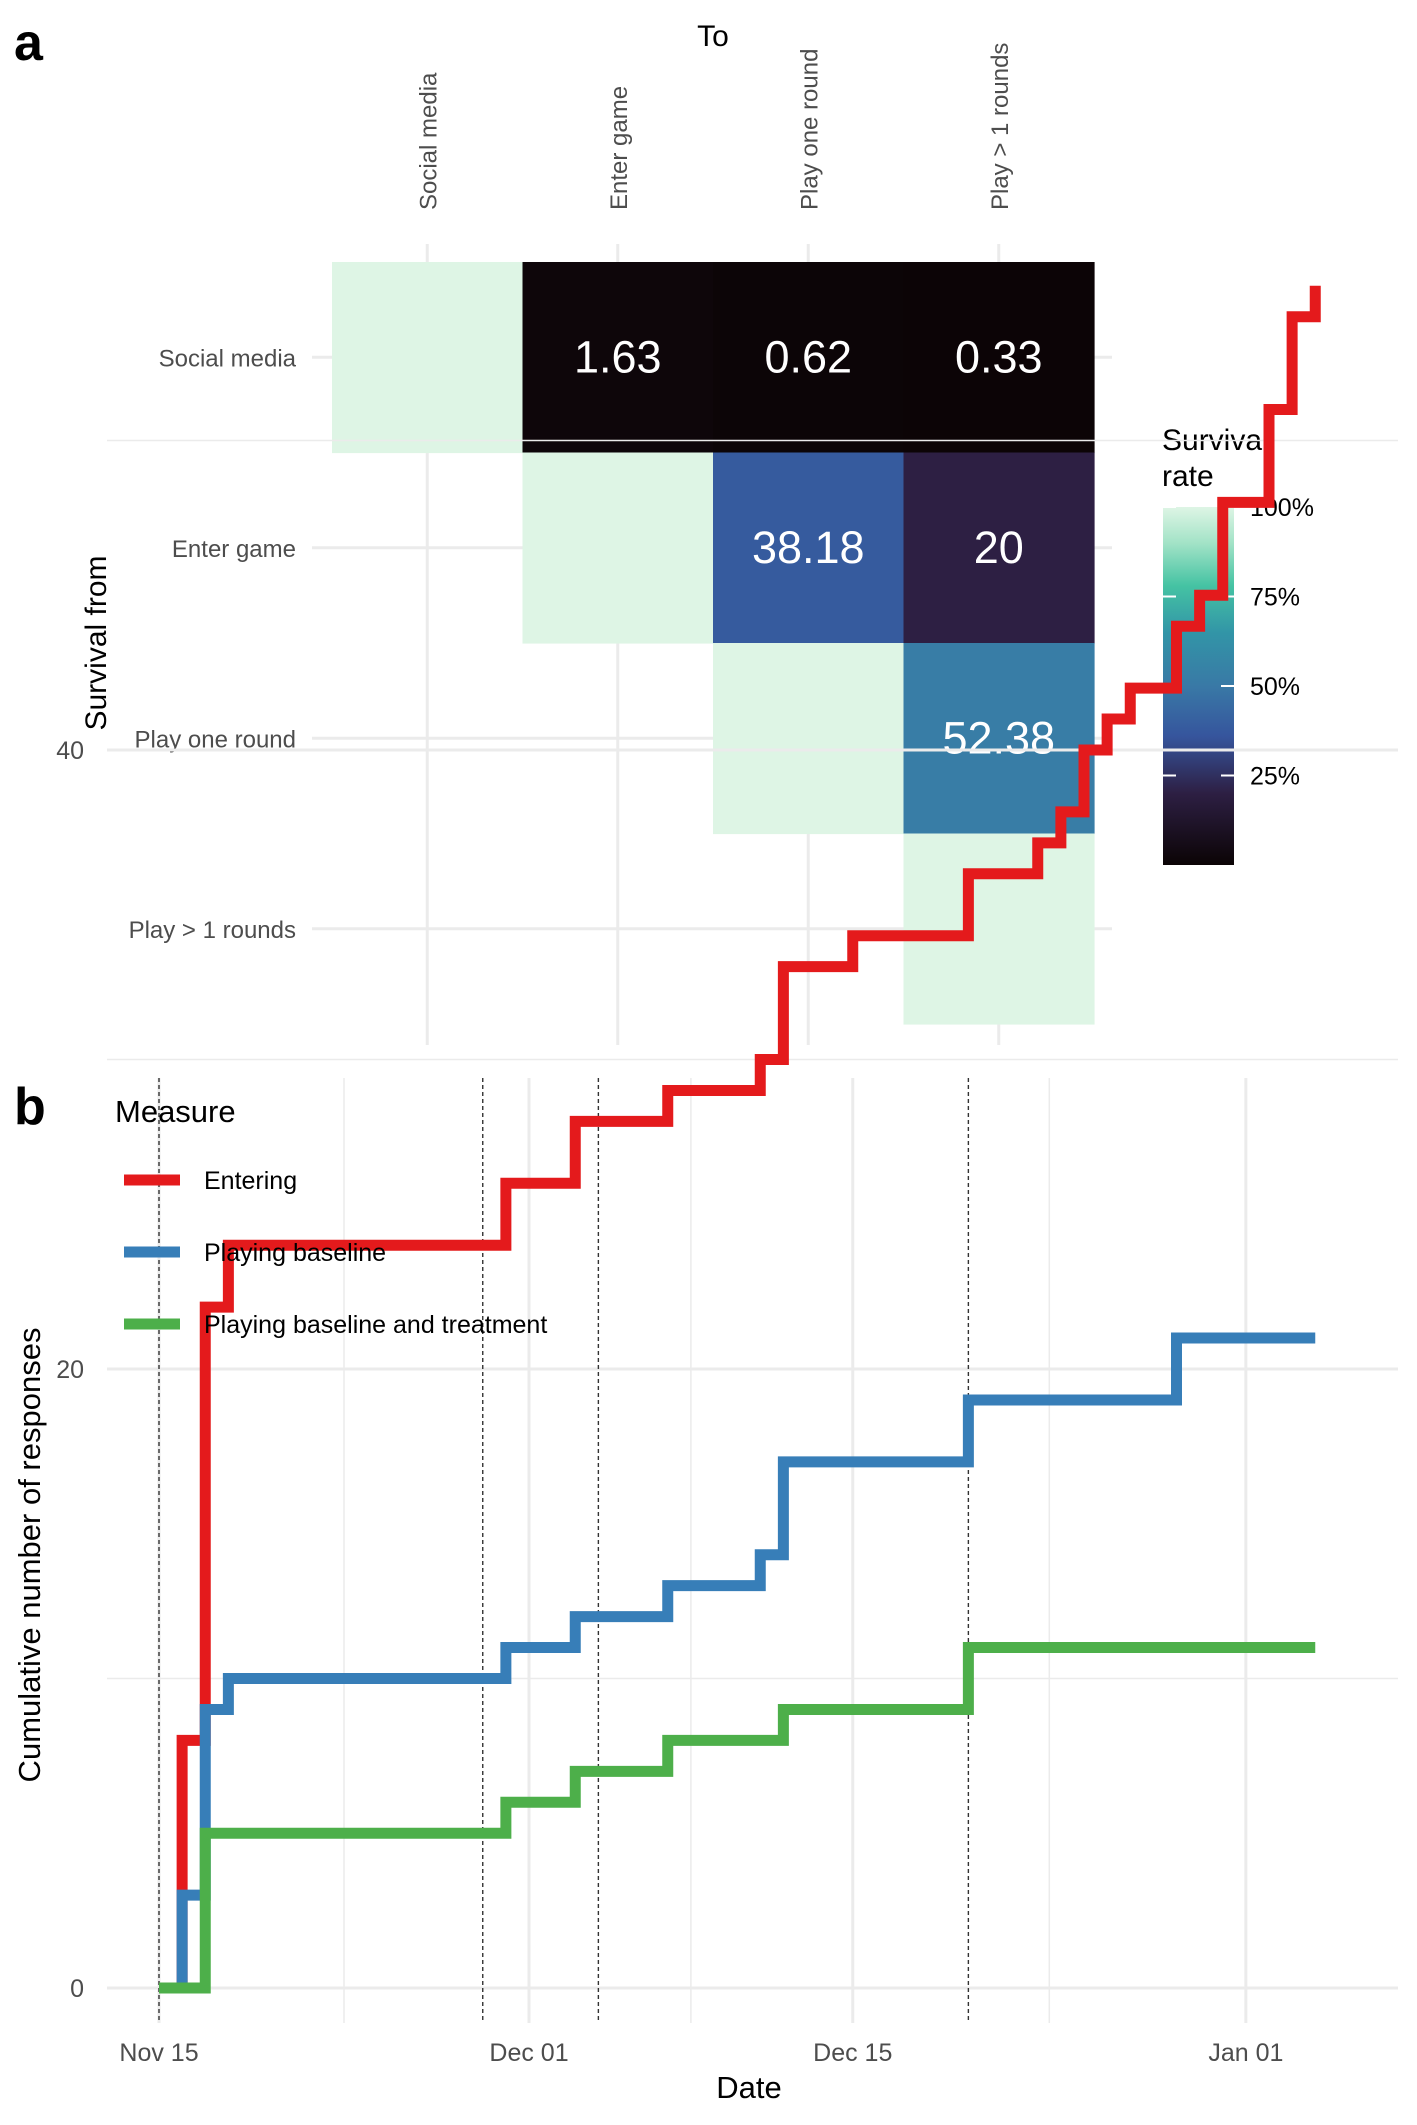  I want to click on y-tick-label: 0, so click(77, 1989).